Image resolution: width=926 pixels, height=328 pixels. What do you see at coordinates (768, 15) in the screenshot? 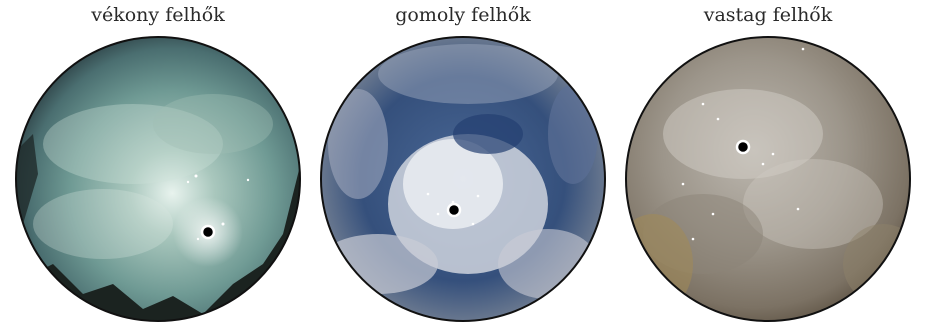
I see `caption-thick-clouds: vastag felhők` at bounding box center [768, 15].